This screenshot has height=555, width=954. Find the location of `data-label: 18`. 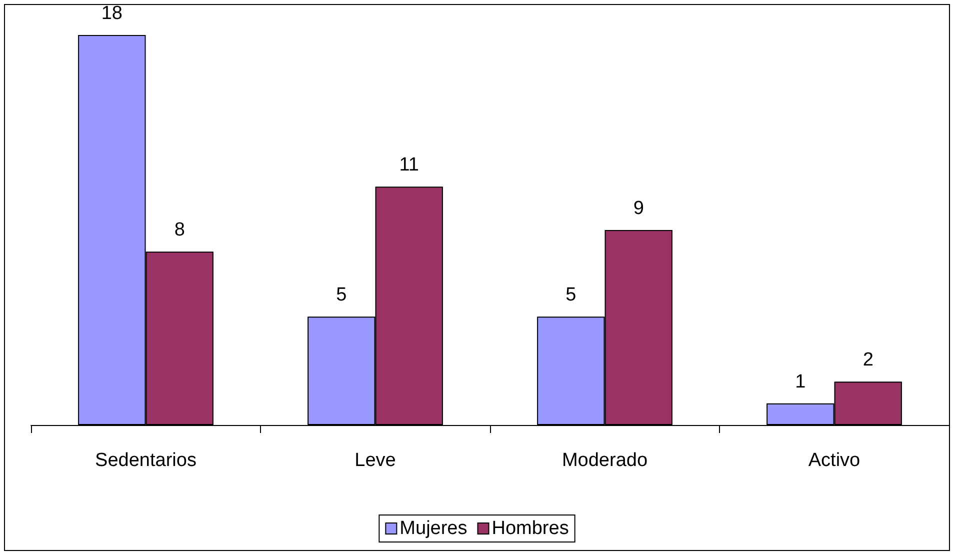

data-label: 18 is located at coordinates (111, 13).